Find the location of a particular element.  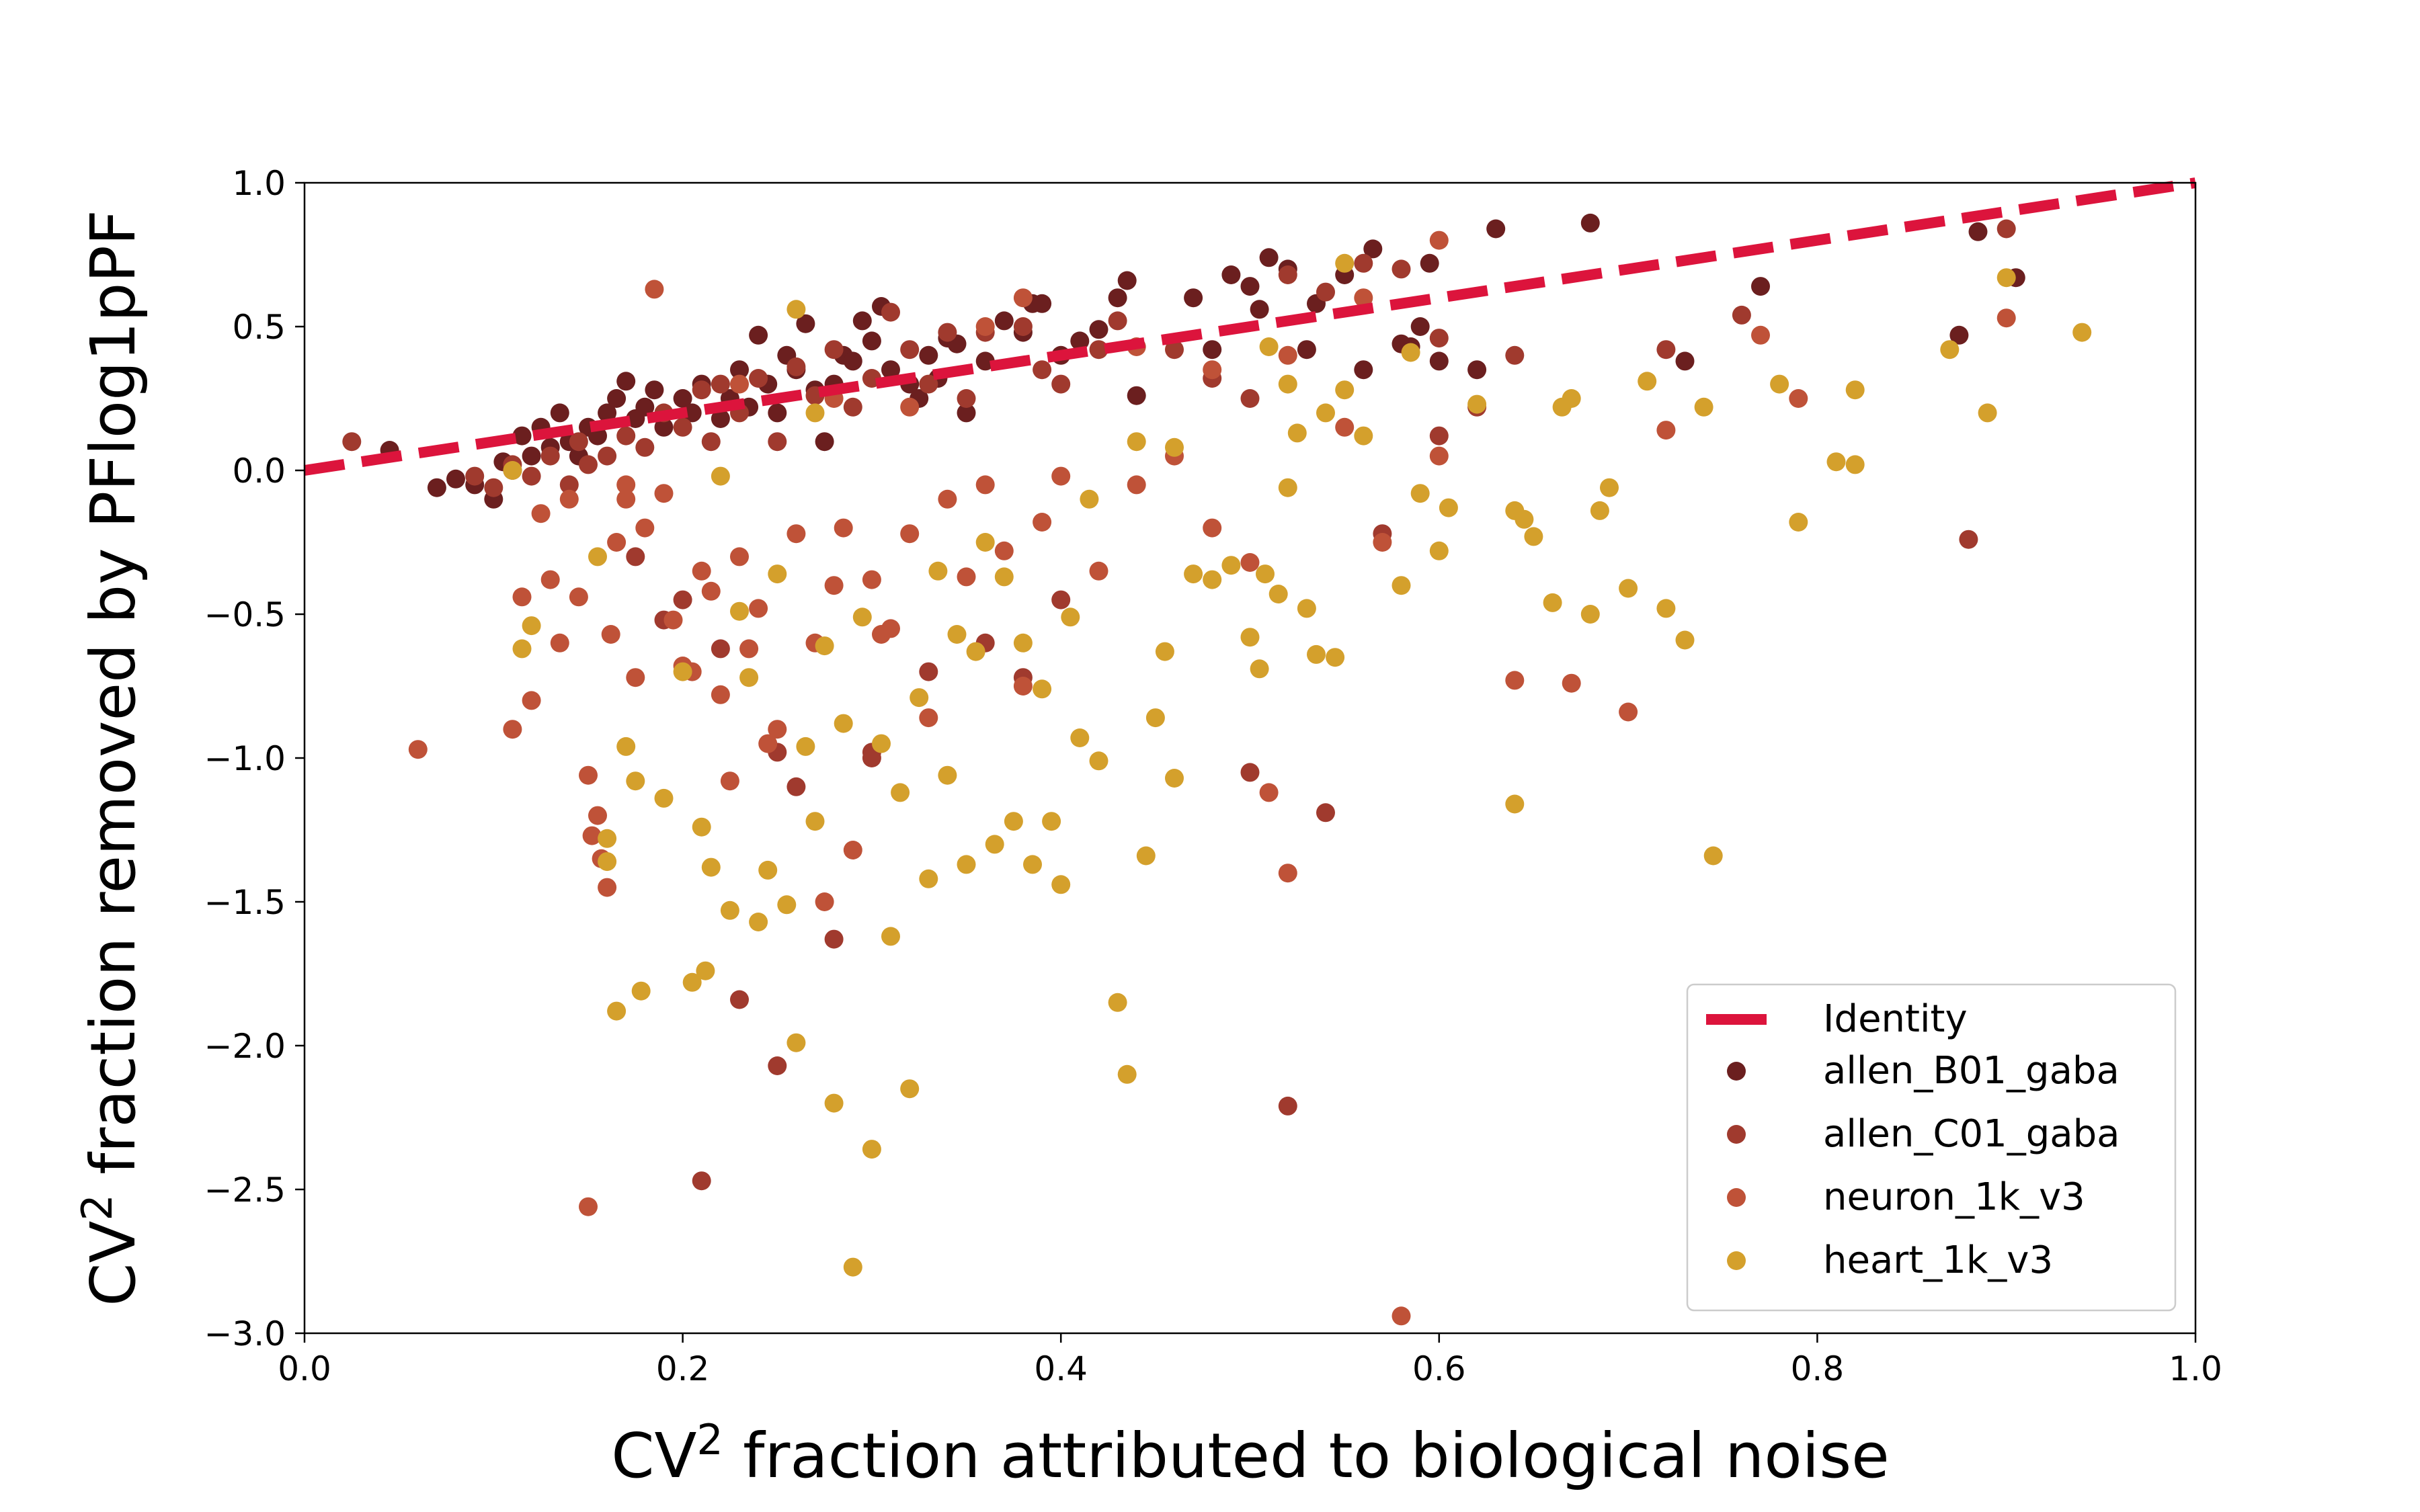

legend-label: heart_1k_v3 is located at coordinates (1938, 1260).